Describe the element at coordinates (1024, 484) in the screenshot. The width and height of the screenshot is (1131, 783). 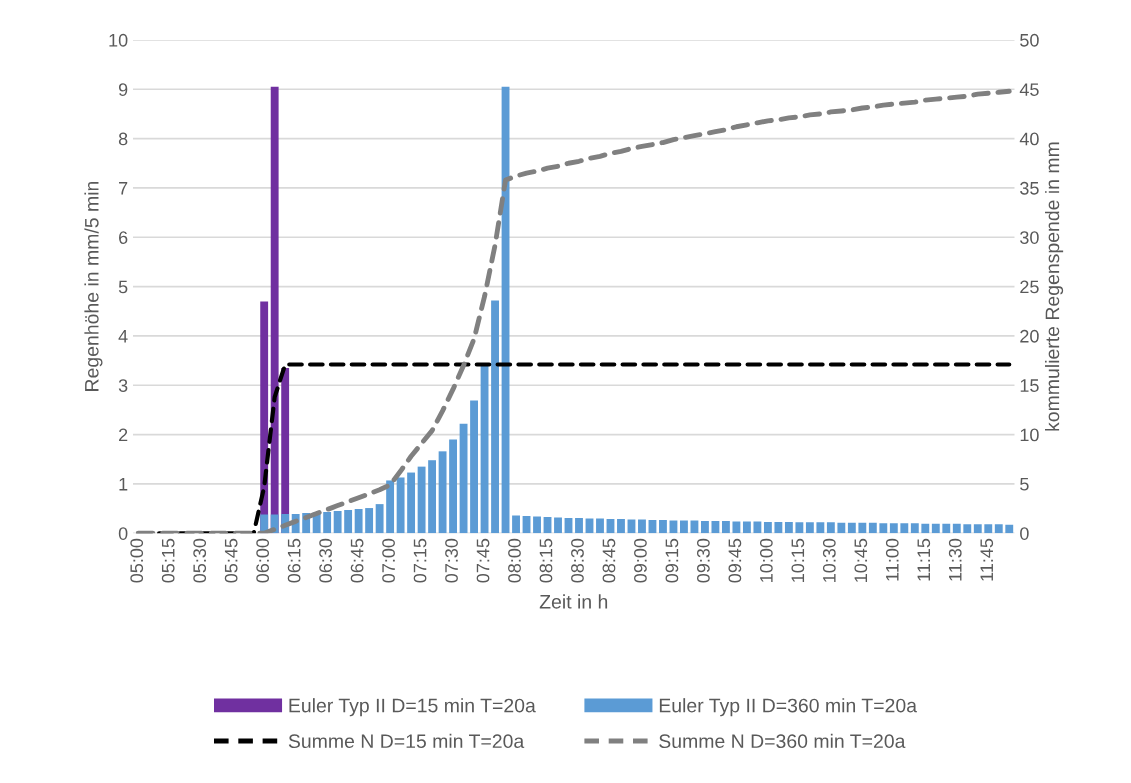
I see `y2-tick-label: 5` at that location.